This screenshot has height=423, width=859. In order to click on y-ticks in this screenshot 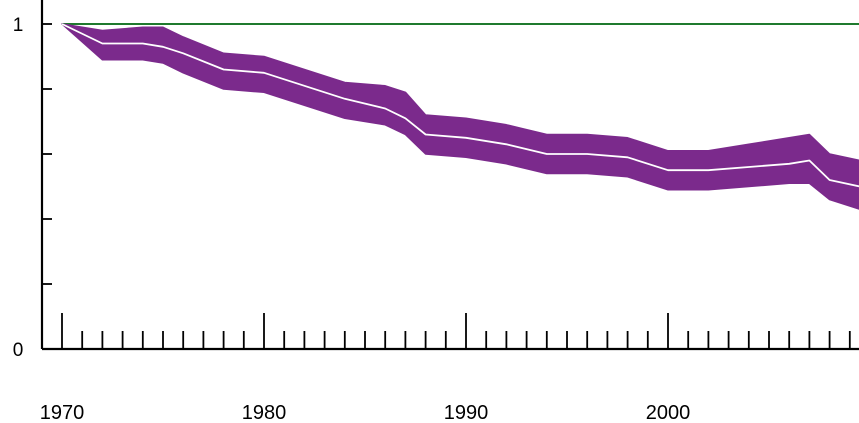, I will do `click(47, 186)`.